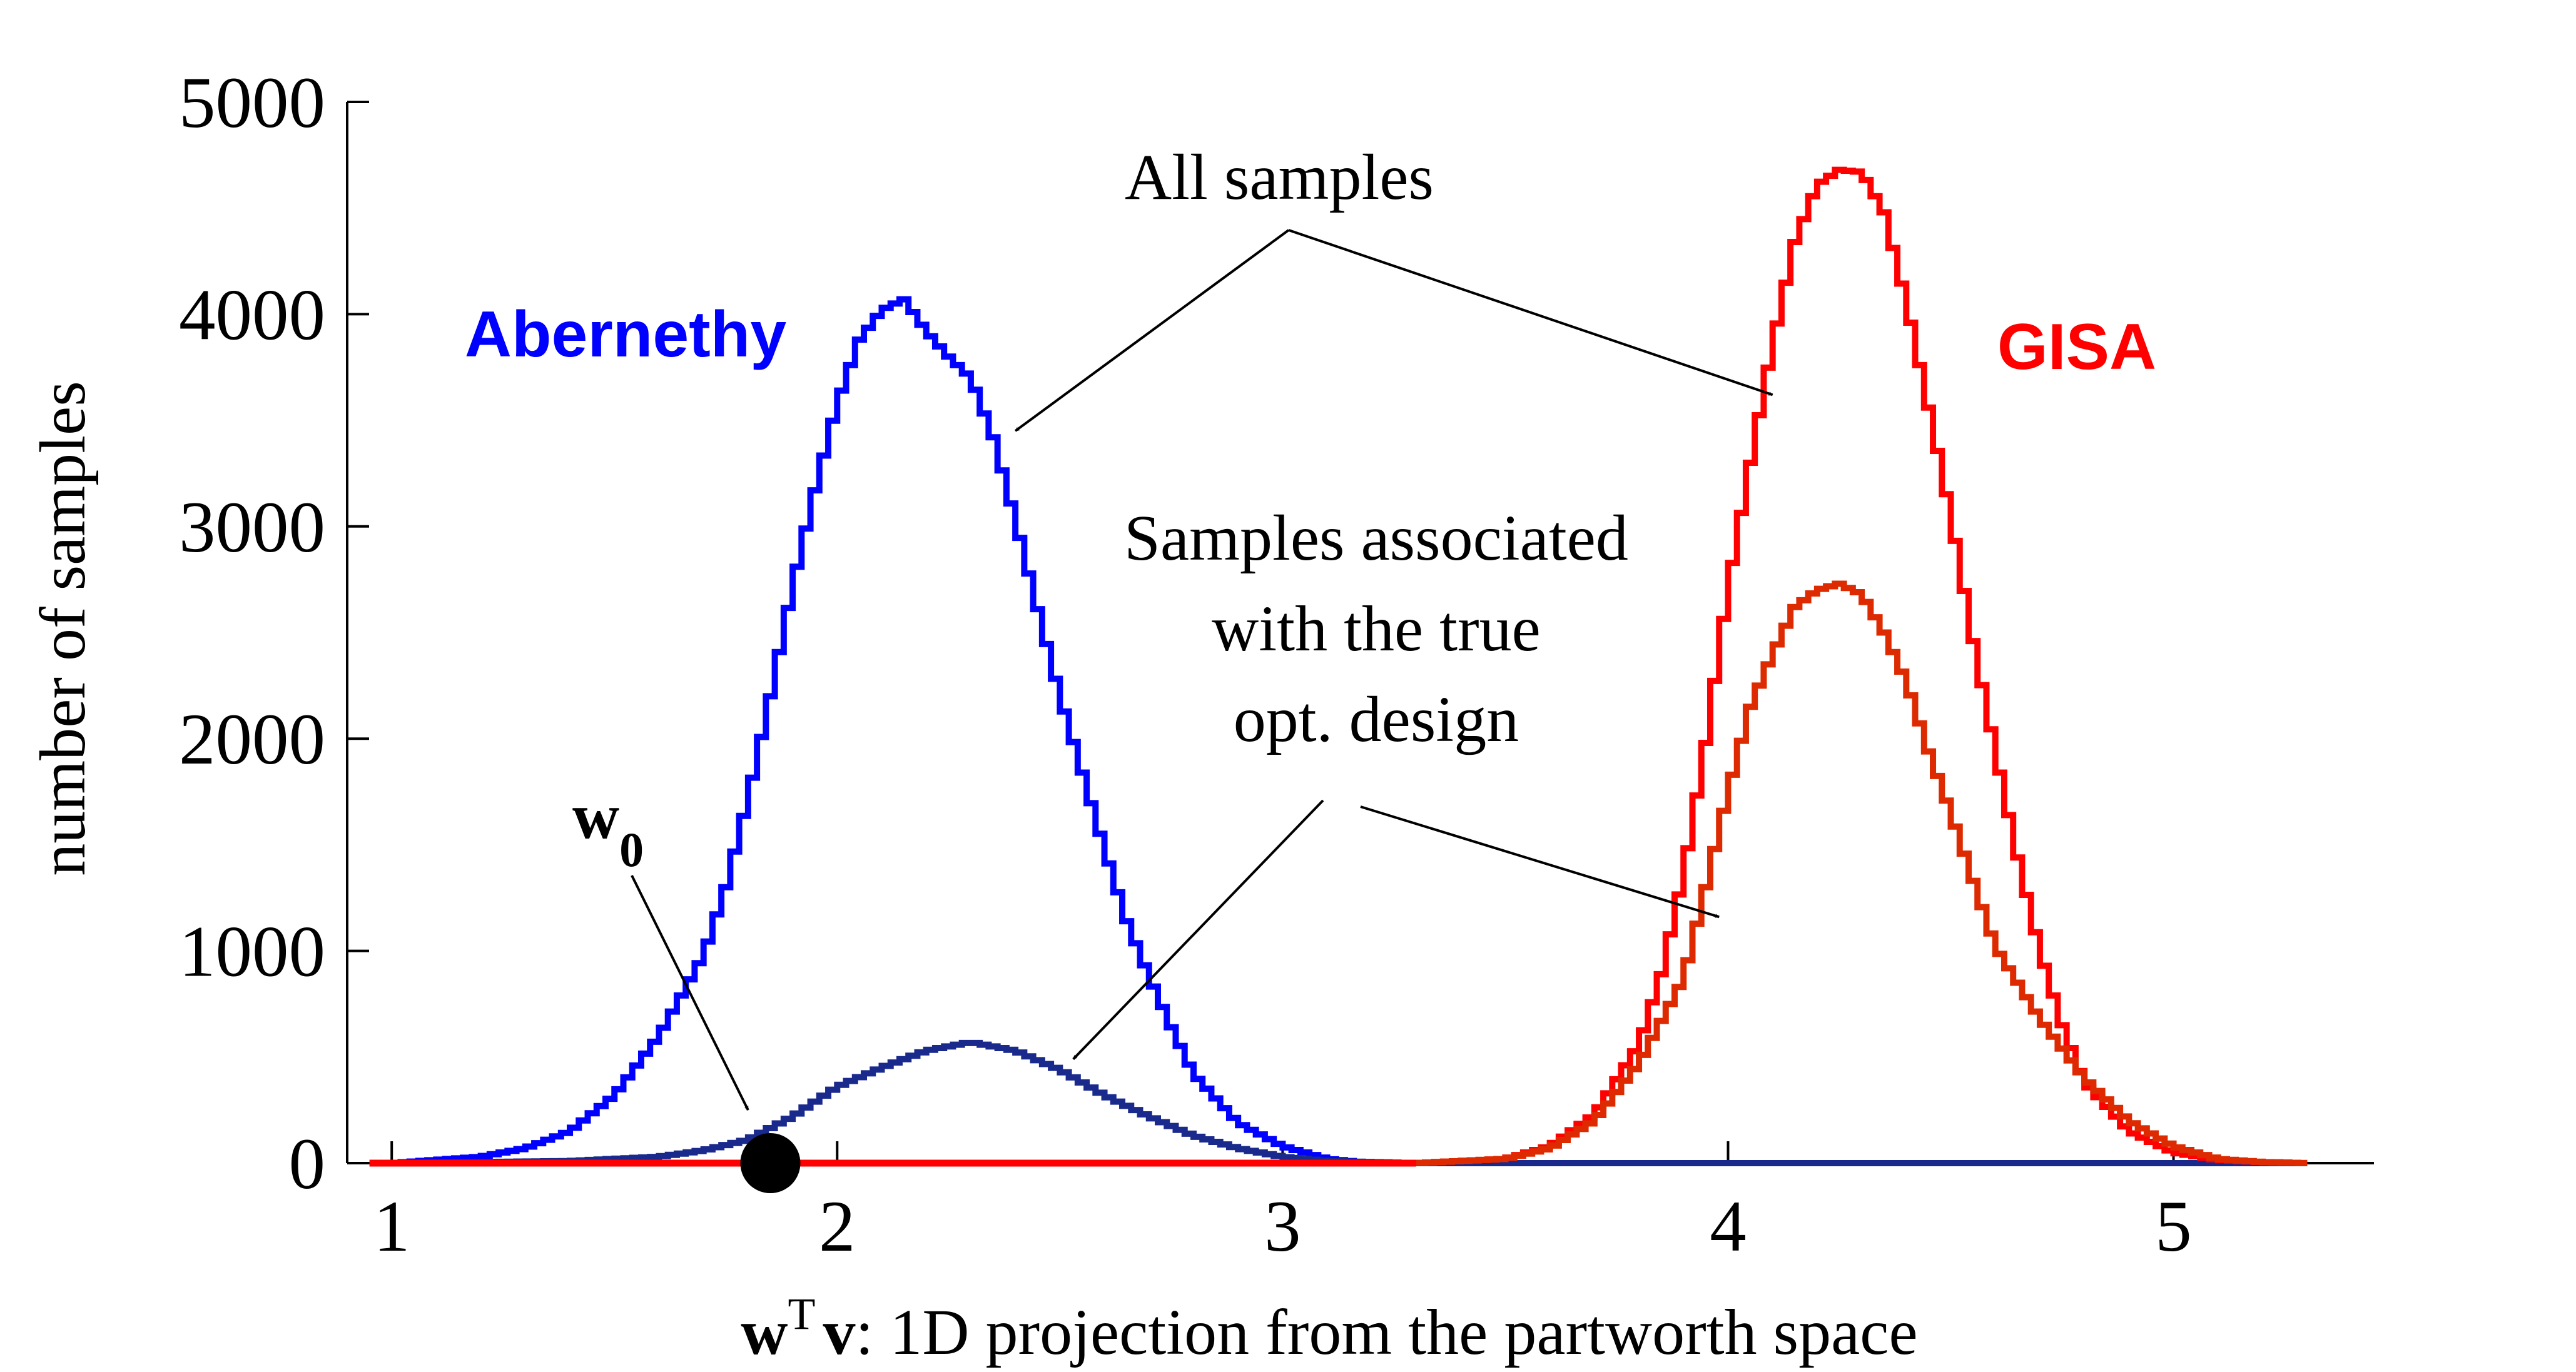 The width and height of the screenshot is (2576, 1372). Describe the element at coordinates (625, 334) in the screenshot. I see `abernethy-label: Abernethy` at that location.